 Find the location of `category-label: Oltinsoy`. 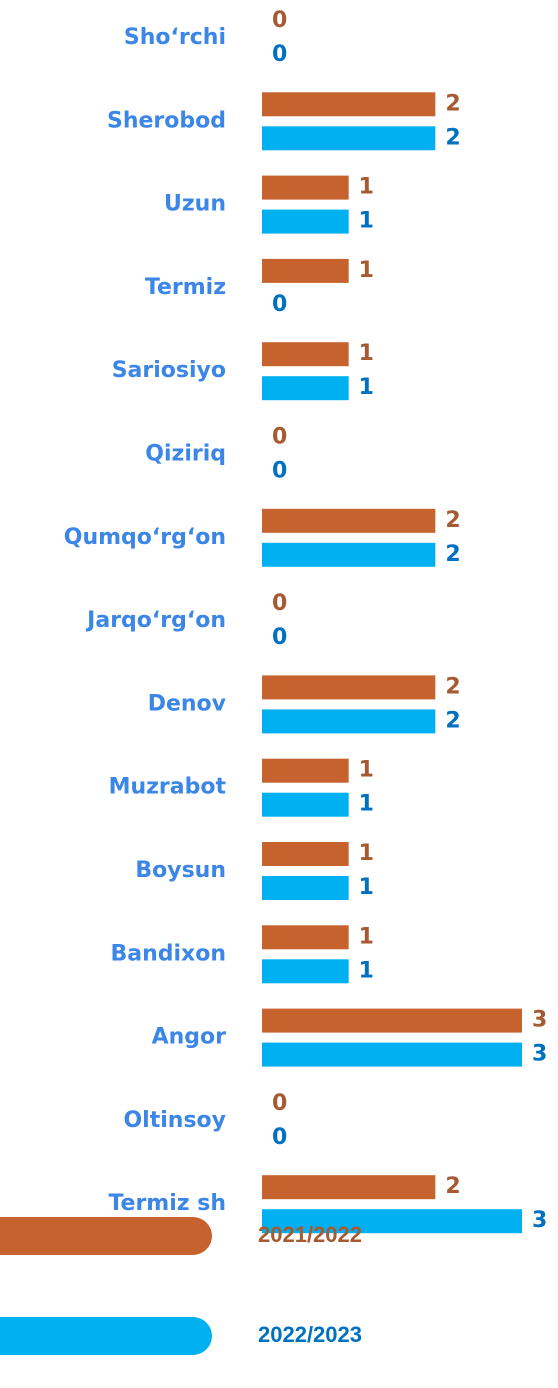

category-label: Oltinsoy is located at coordinates (174, 1120).